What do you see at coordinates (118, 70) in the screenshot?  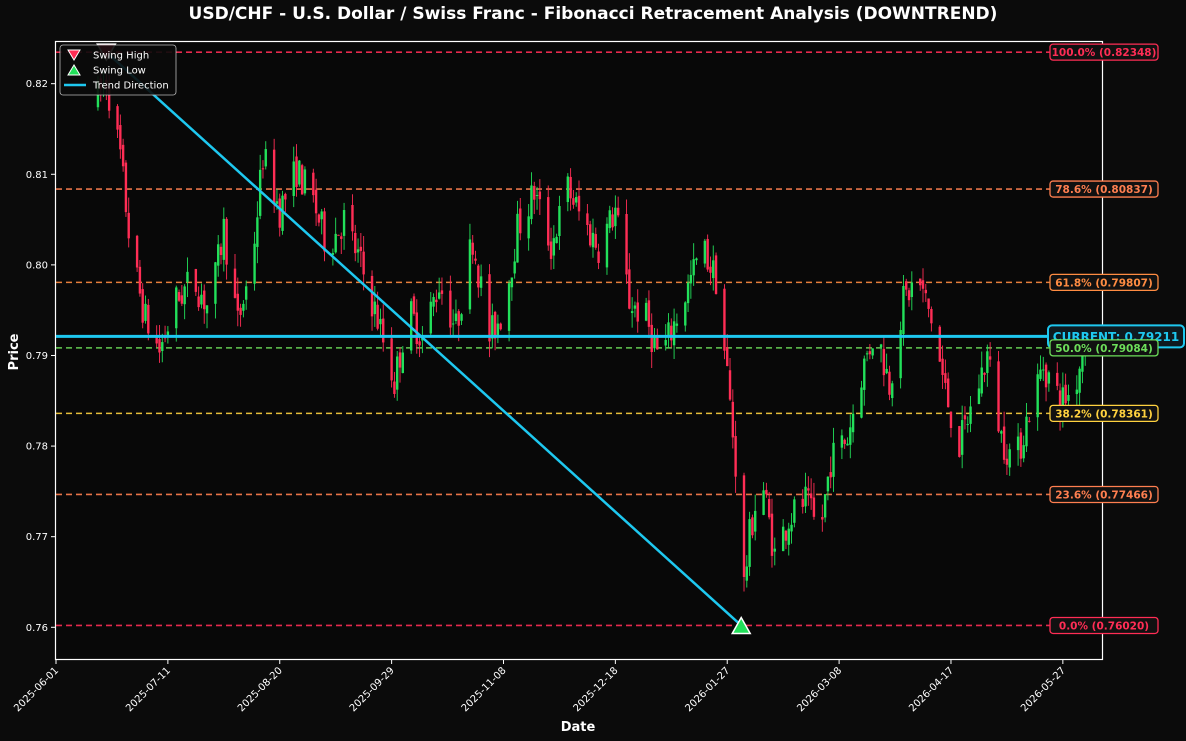 I see `legend: Swing High Swing Low Trend Direction` at bounding box center [118, 70].